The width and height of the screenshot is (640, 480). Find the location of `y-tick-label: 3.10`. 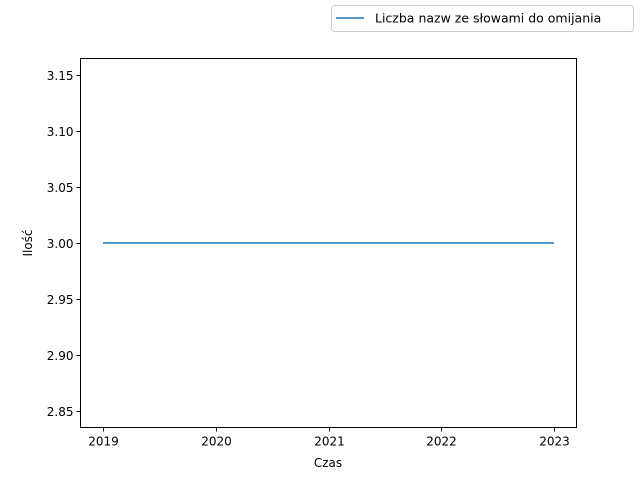

y-tick-label: 3.10 is located at coordinates (60, 132).